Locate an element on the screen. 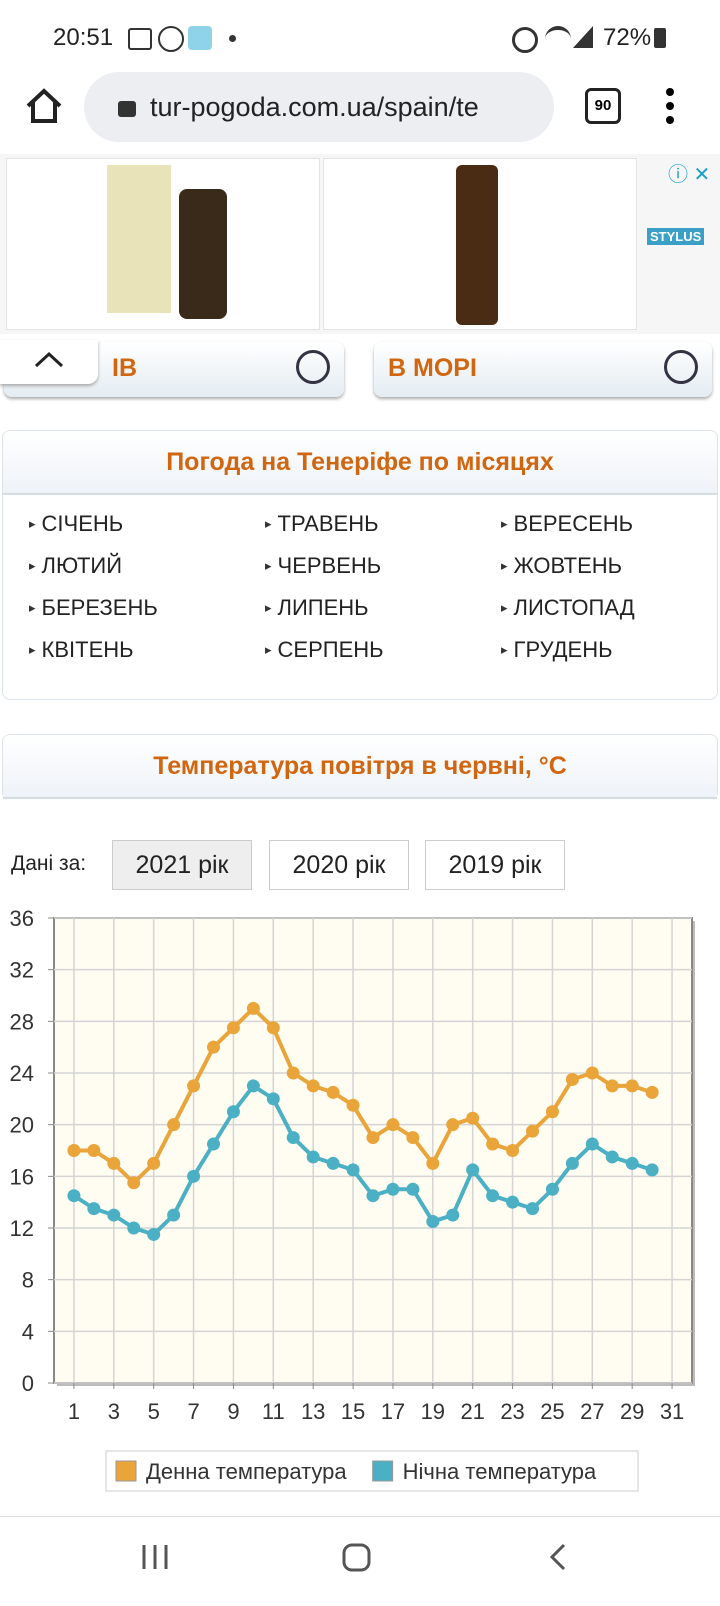 This screenshot has width=720, height=1606. x-tick-label: 19 is located at coordinates (433, 1411).